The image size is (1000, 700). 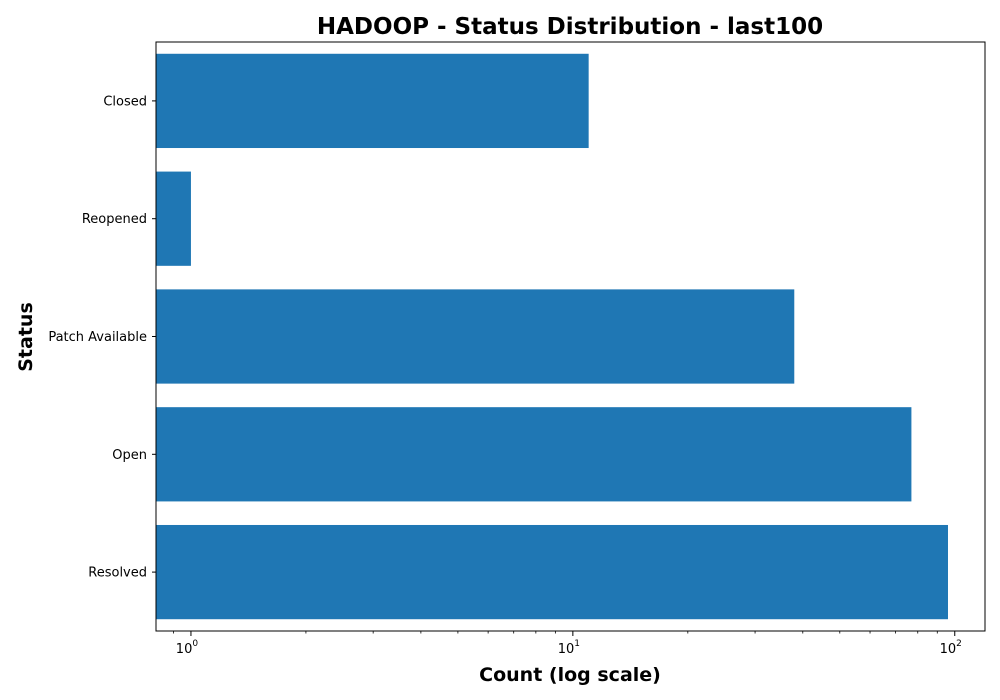 I want to click on bar-open, so click(x=534, y=454).